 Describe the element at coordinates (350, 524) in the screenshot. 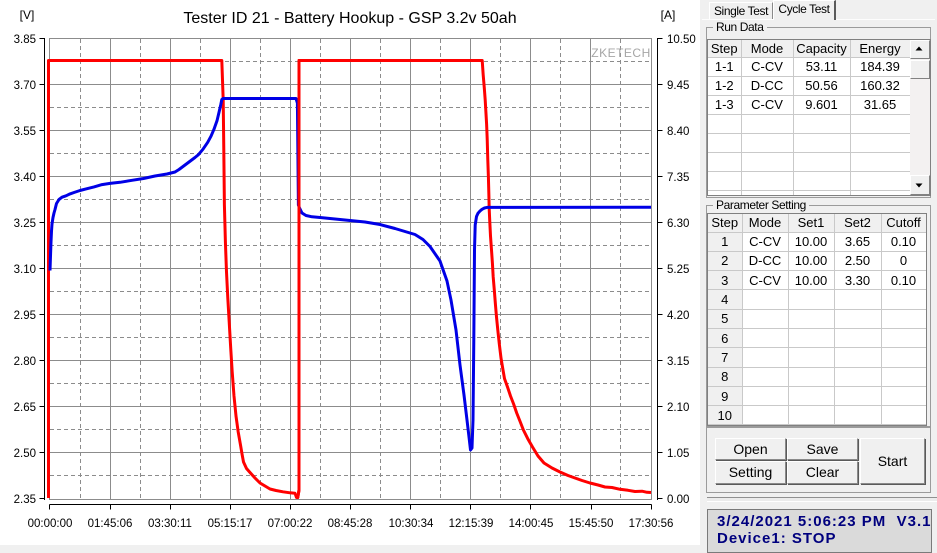

I see `svg-text: 08:45:28` at that location.